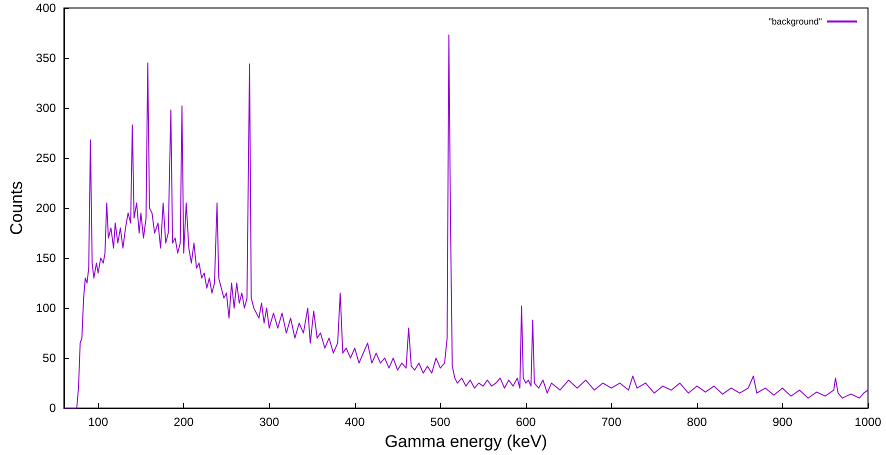 This screenshot has height=455, width=886. What do you see at coordinates (269, 422) in the screenshot?
I see `x-tick-label: 300` at bounding box center [269, 422].